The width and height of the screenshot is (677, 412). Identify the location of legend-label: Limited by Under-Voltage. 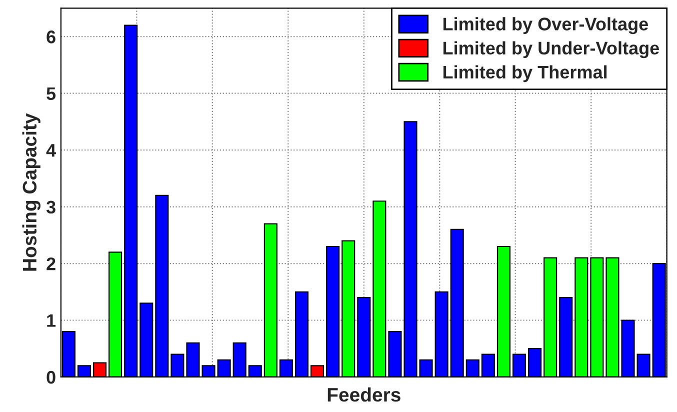
(551, 49).